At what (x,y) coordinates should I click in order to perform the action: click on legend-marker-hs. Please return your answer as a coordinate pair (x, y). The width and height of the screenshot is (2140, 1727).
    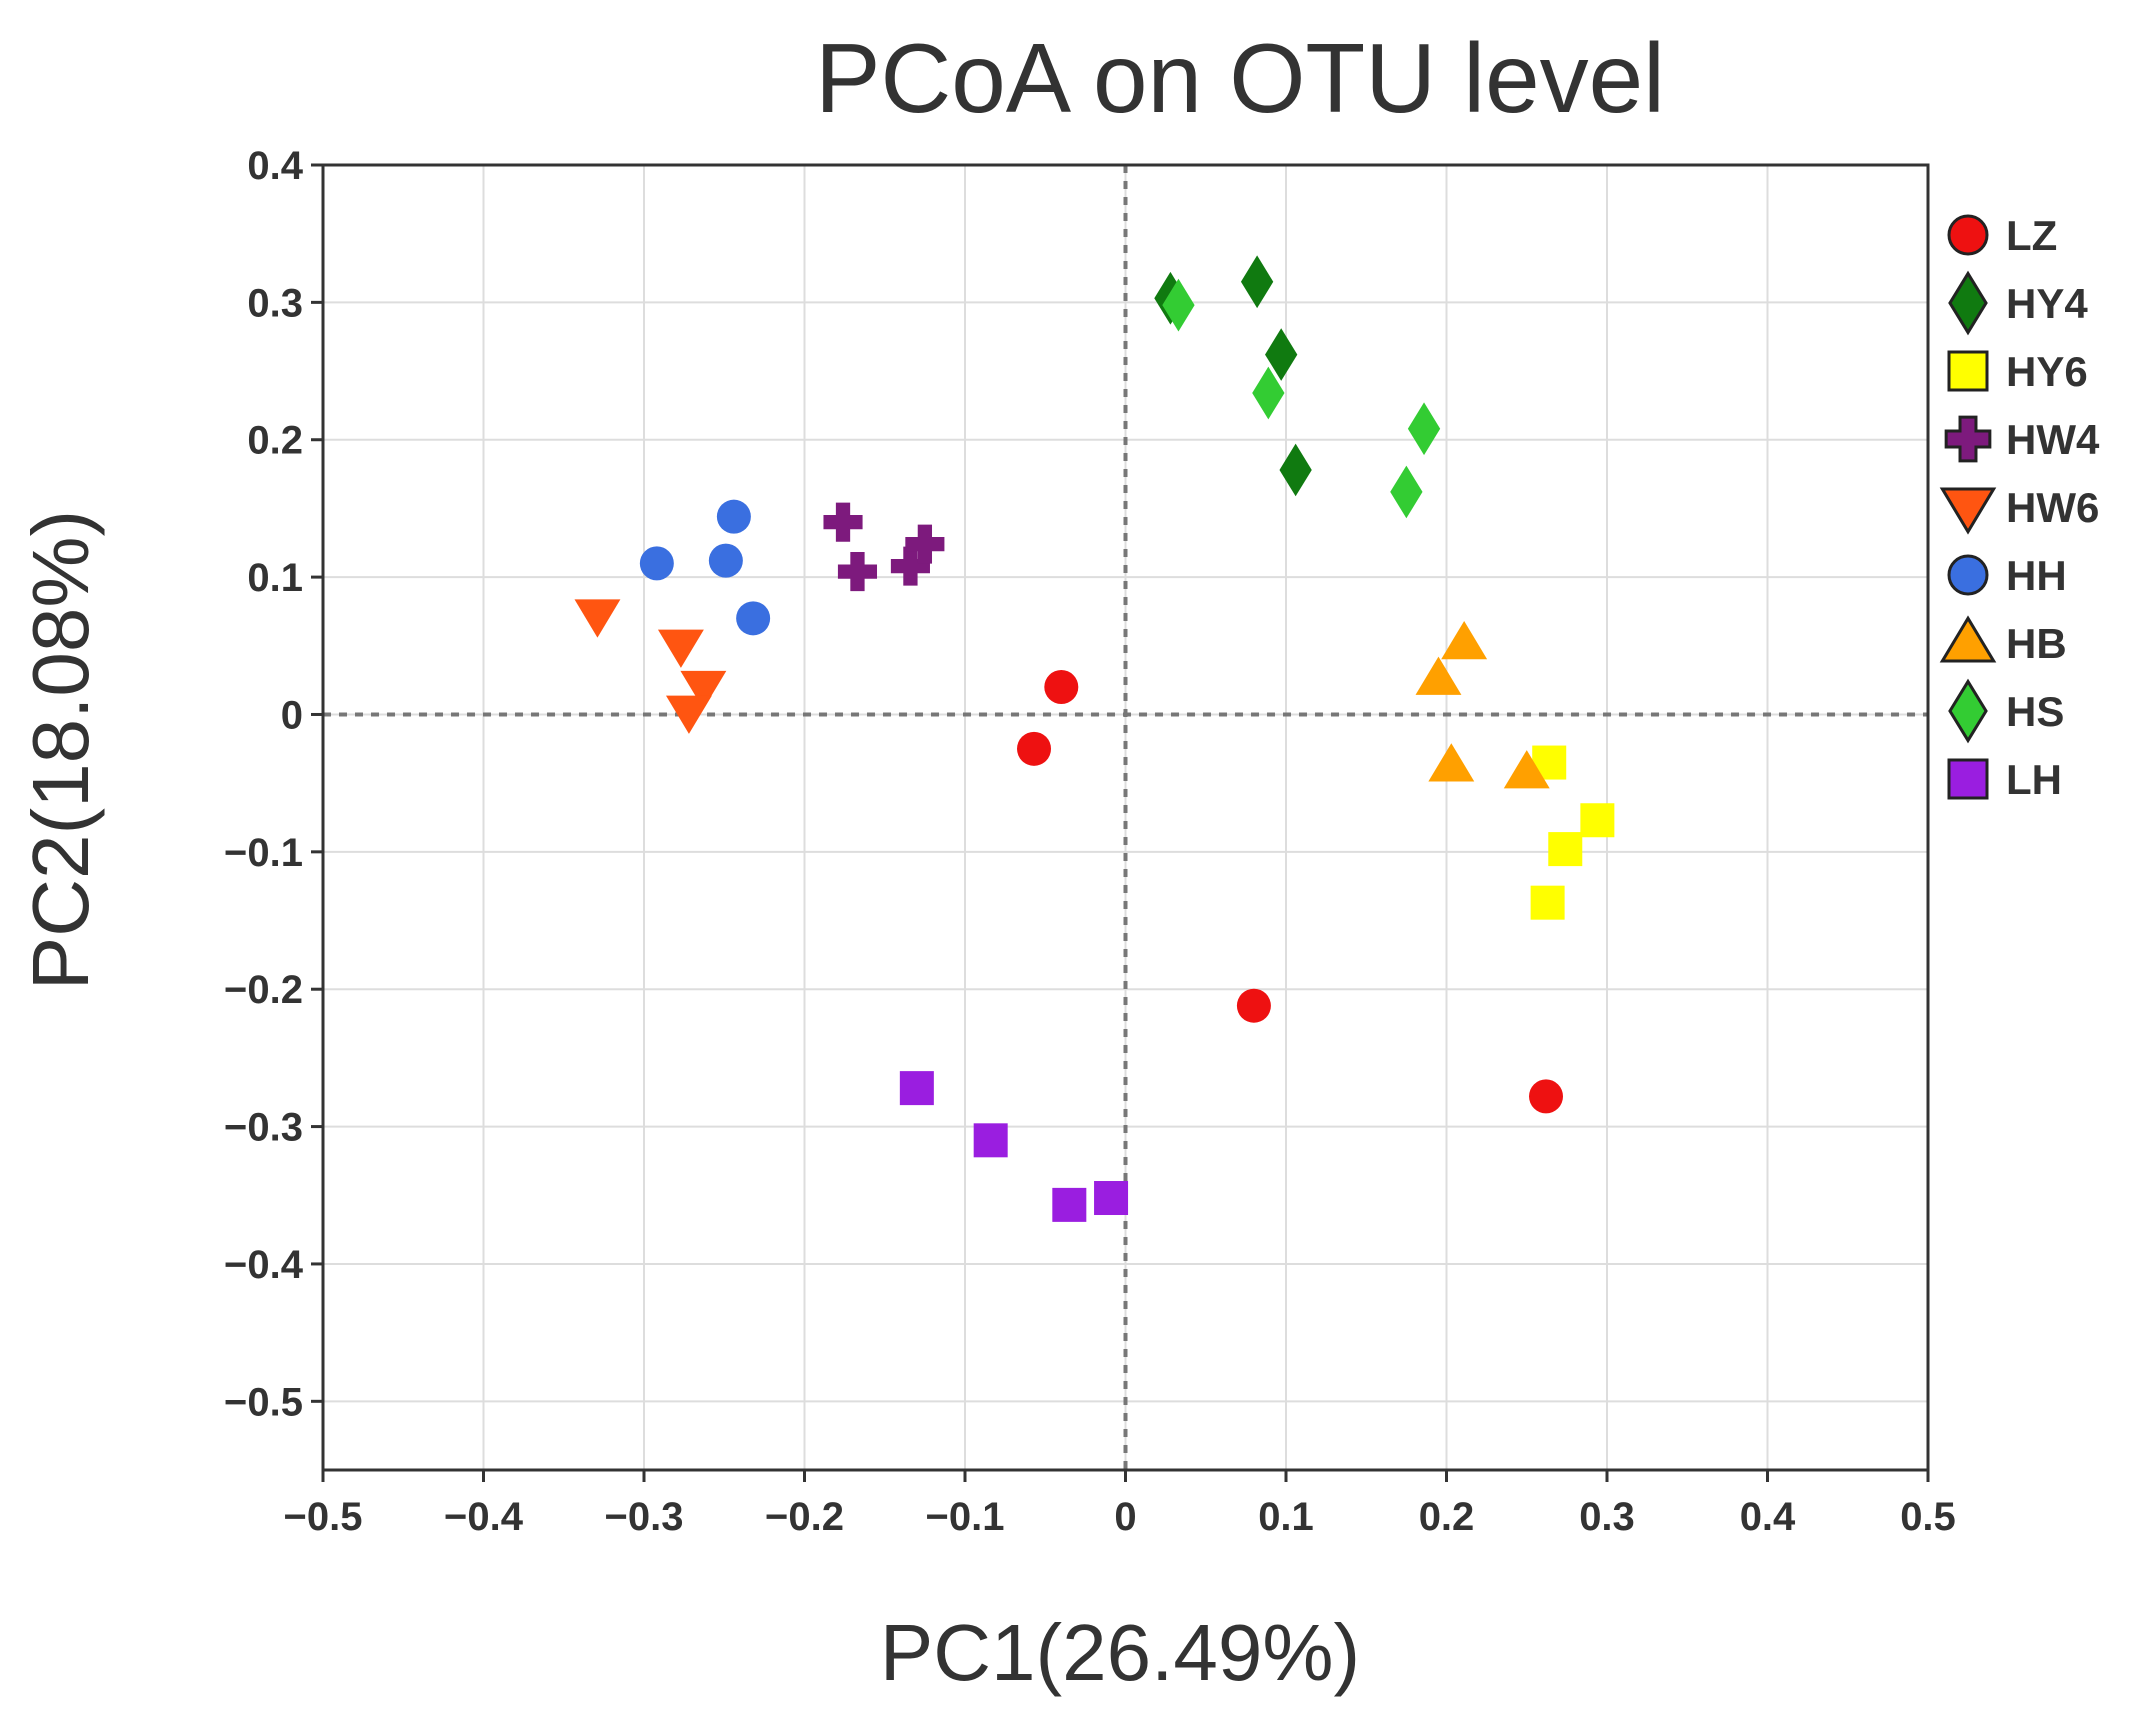
    Looking at the image, I should click on (1968, 711).